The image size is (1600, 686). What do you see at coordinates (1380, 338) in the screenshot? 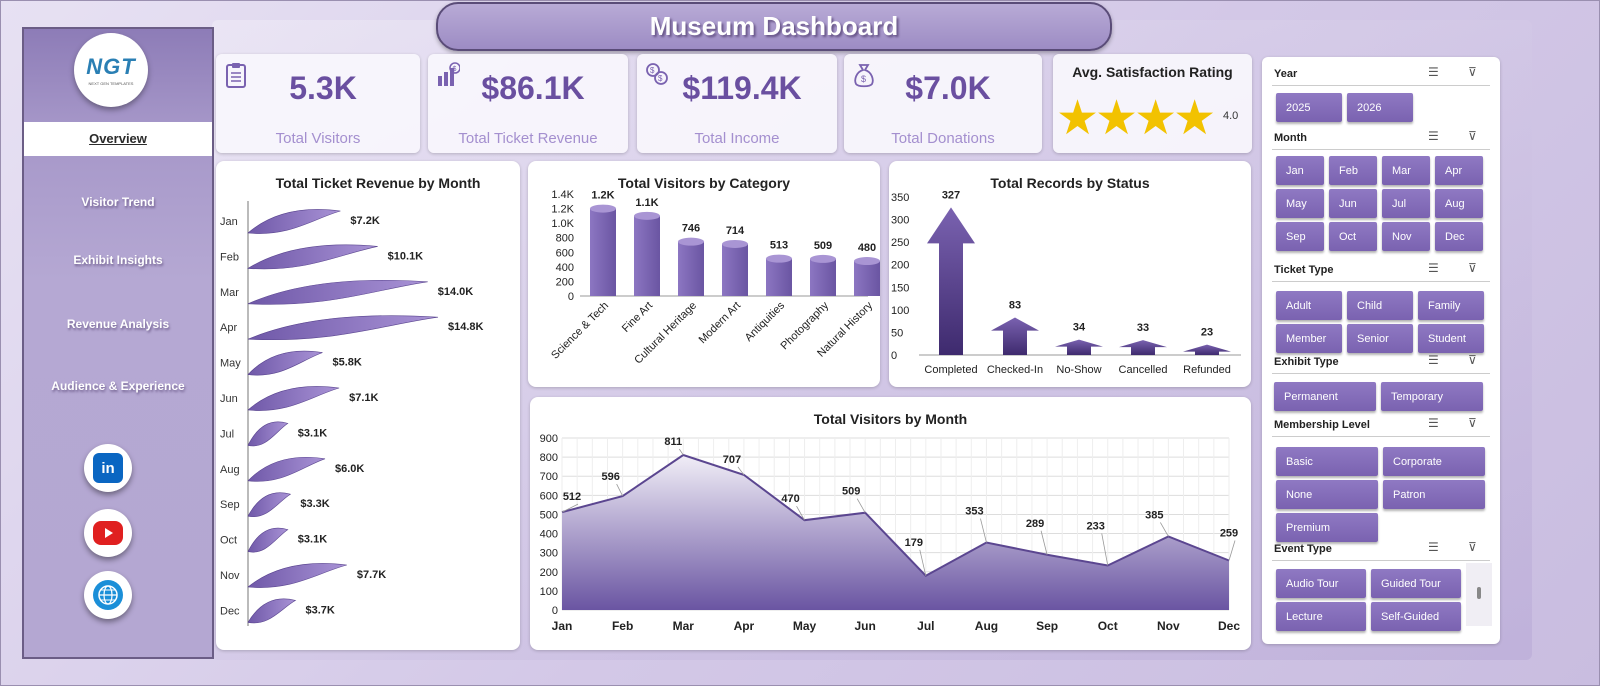
I see `ticket-type-chip: Senior` at bounding box center [1380, 338].